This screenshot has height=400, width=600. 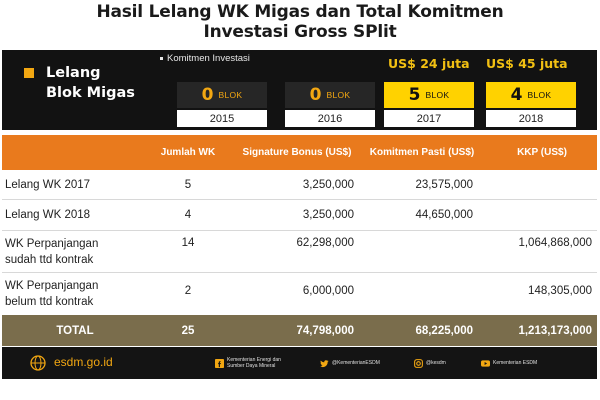 What do you see at coordinates (297, 152) in the screenshot?
I see `header-signature-bonus: Signature Bonus (US$)` at bounding box center [297, 152].